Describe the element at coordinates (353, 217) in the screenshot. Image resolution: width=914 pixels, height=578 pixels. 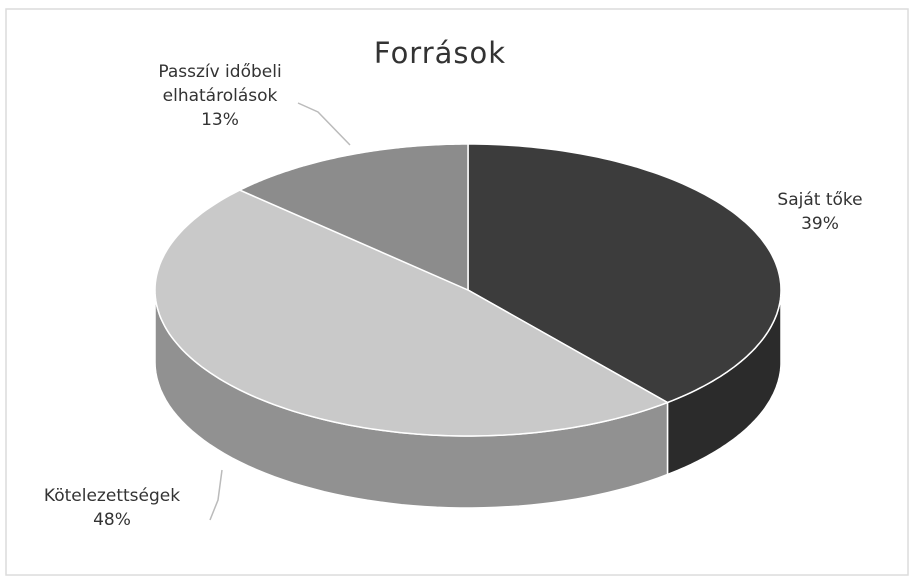
I see `pie-slice` at that location.